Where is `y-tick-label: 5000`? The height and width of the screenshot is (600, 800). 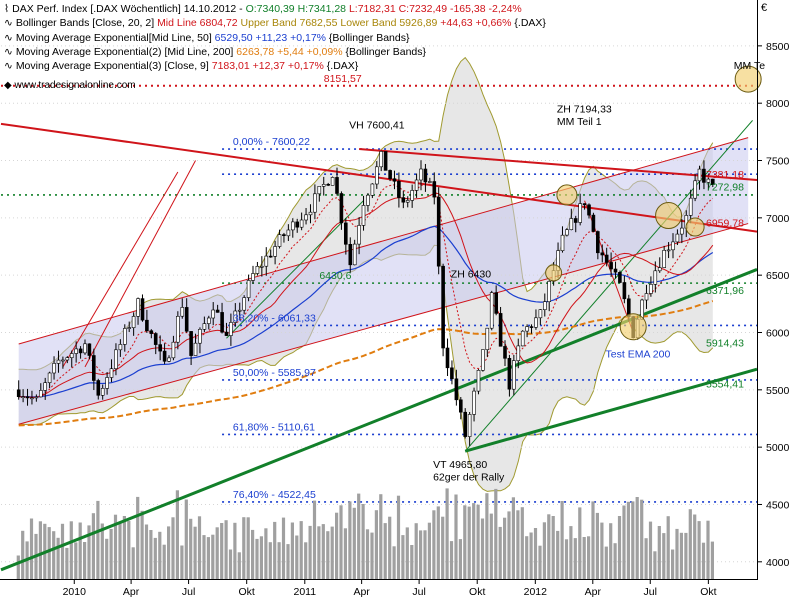 y-tick-label: 5000 is located at coordinates (778, 448).